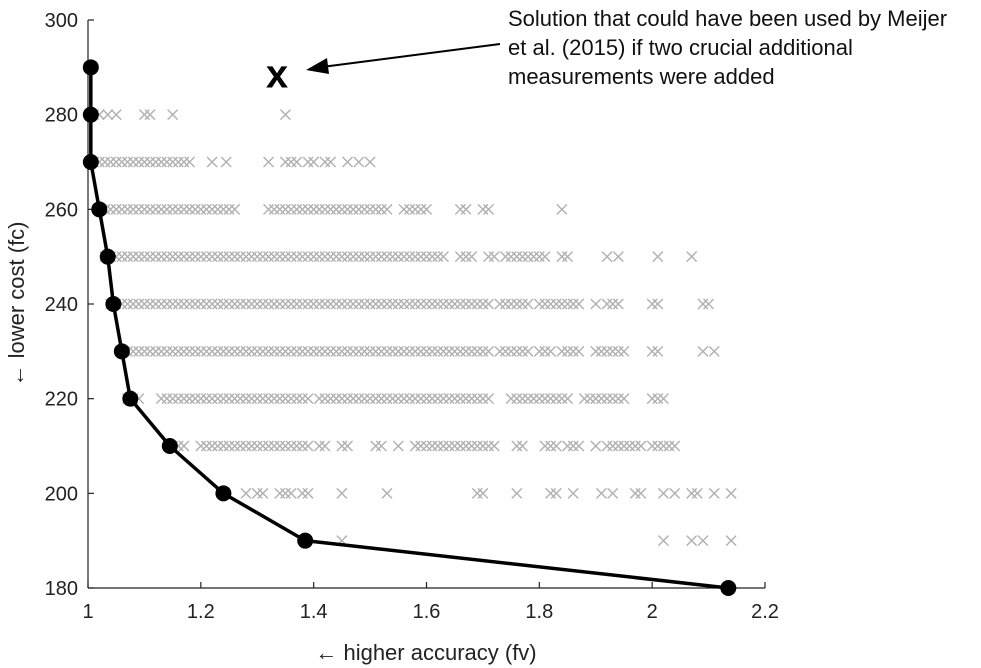  Describe the element at coordinates (427, 612) in the screenshot. I see `x-tick-label: 1.6` at that location.